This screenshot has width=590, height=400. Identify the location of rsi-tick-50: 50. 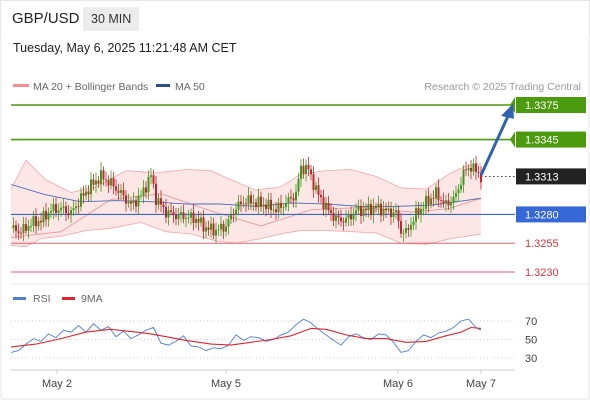
(531, 341).